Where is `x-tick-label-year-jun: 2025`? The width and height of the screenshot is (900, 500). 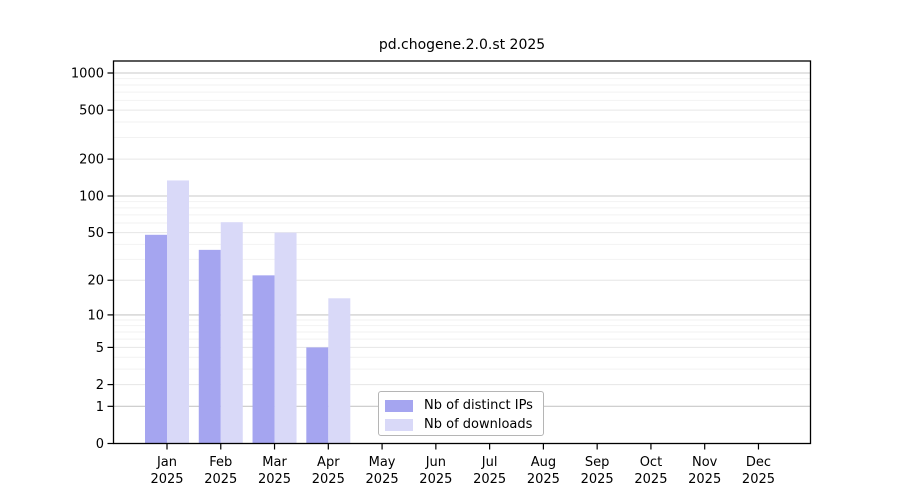
x-tick-label-year-jun: 2025 is located at coordinates (435, 479).